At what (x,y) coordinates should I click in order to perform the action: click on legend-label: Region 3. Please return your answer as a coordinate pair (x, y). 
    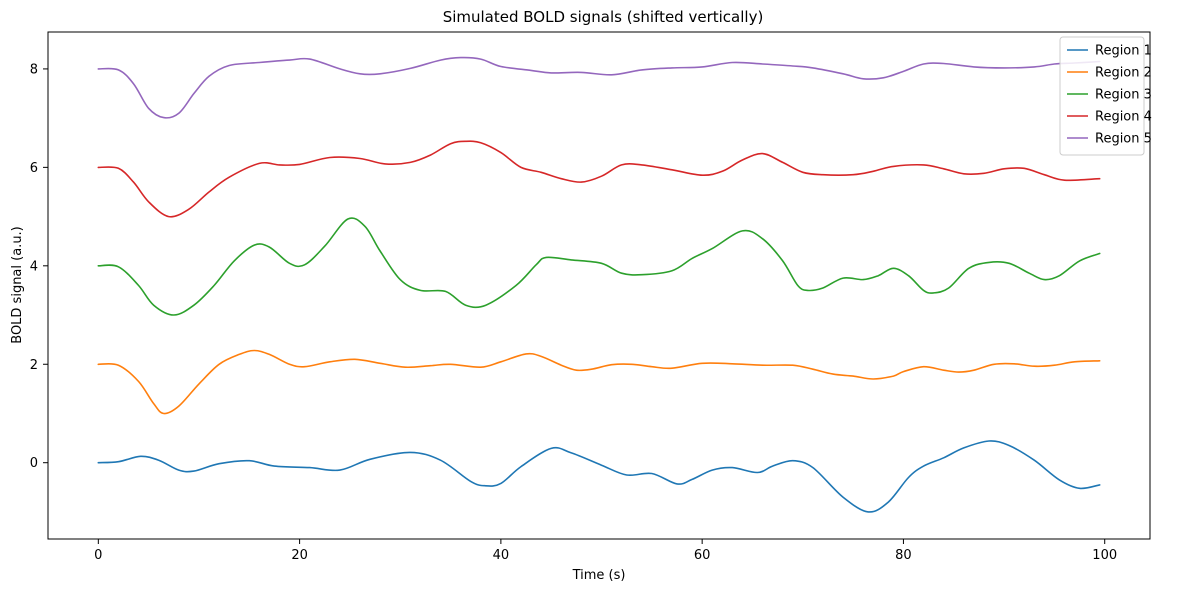
    Looking at the image, I should click on (1123, 95).